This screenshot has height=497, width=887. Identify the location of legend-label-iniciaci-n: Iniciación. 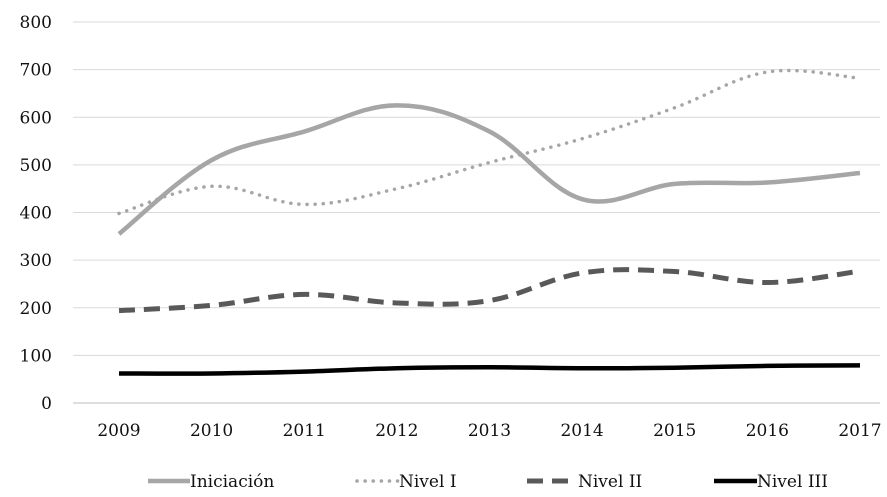
(232, 482).